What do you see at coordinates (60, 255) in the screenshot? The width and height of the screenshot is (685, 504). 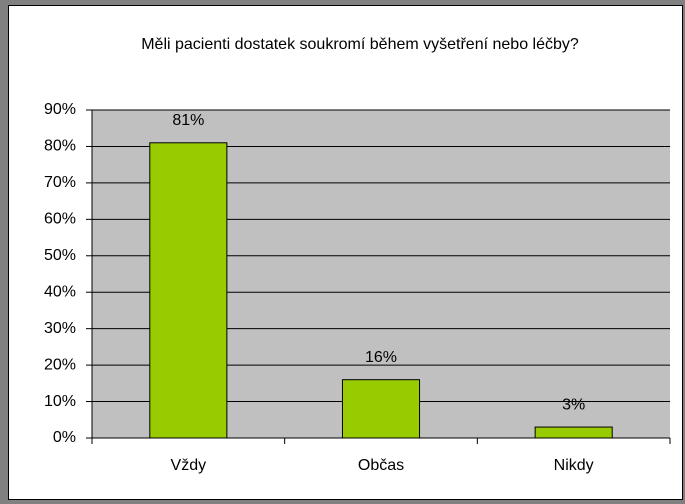 I see `y-tick-label: 50%` at bounding box center [60, 255].